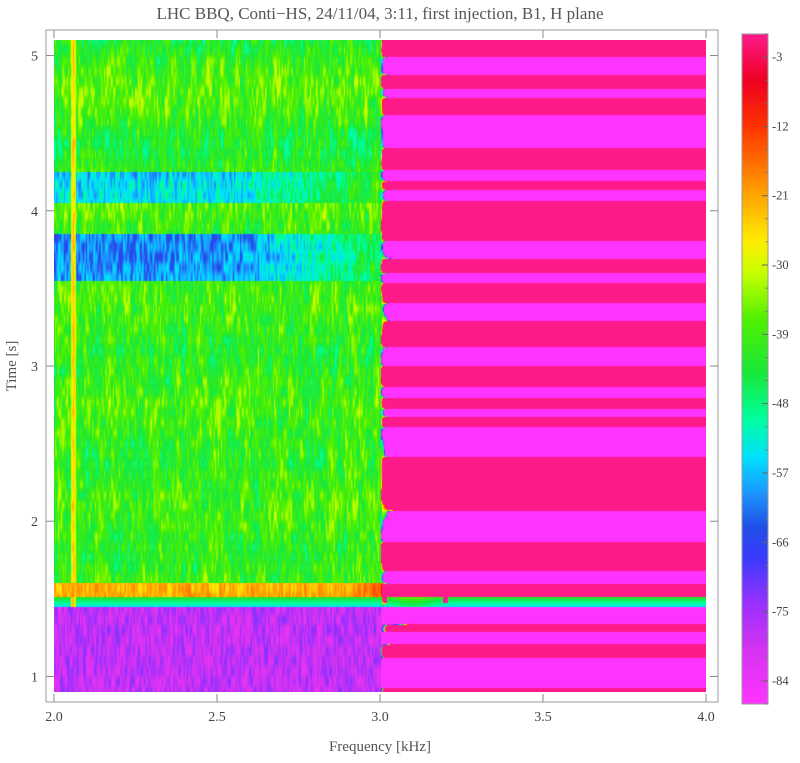 The image size is (800, 763). I want to click on y-tick-label: 3, so click(34, 367).